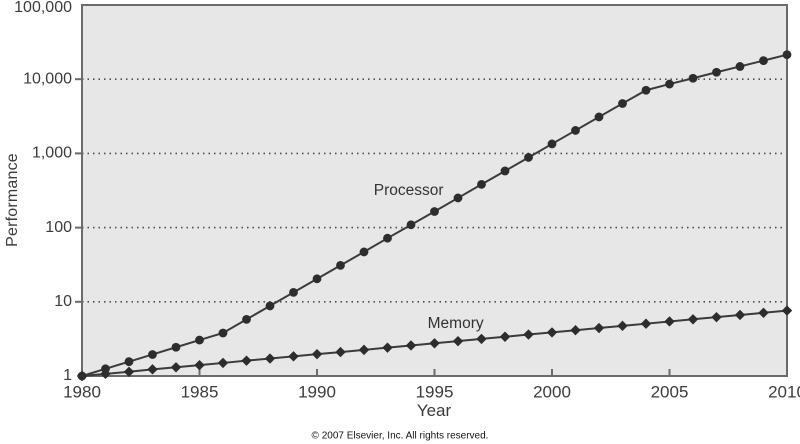 The height and width of the screenshot is (444, 800). I want to click on x-tick-label: 1980, so click(82, 391).